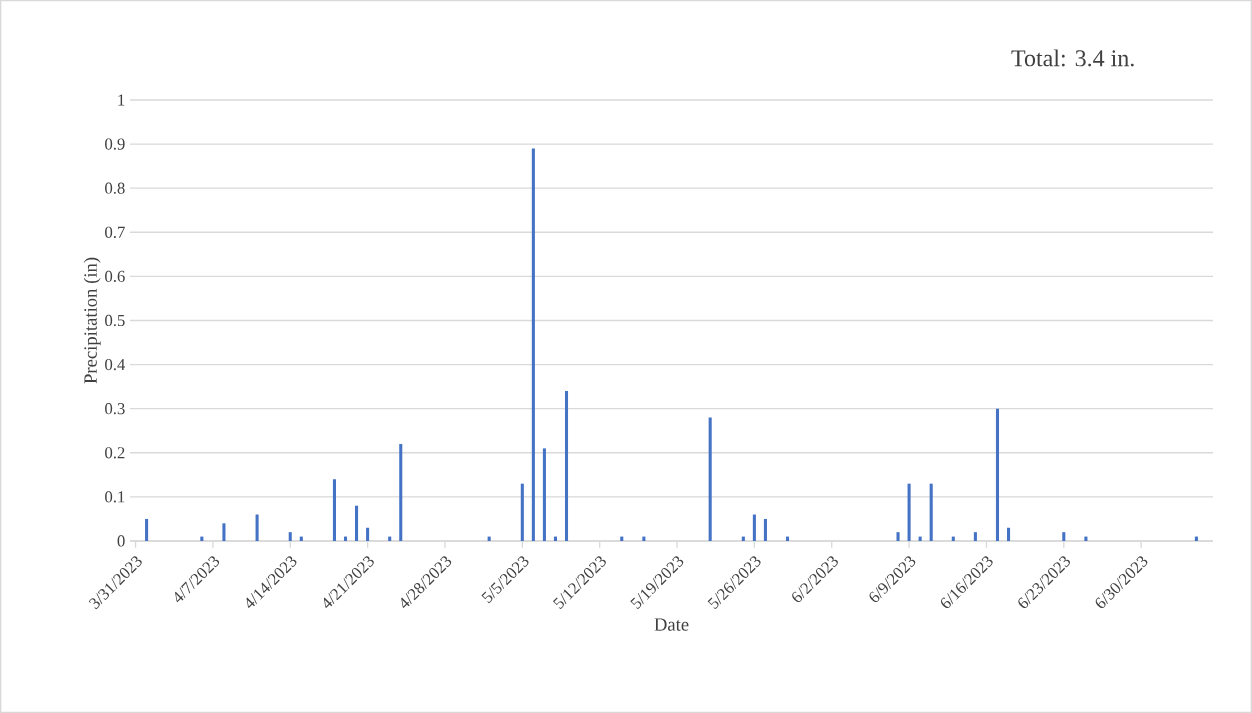 Image resolution: width=1252 pixels, height=713 pixels. I want to click on x-axis-title: Date, so click(671, 624).